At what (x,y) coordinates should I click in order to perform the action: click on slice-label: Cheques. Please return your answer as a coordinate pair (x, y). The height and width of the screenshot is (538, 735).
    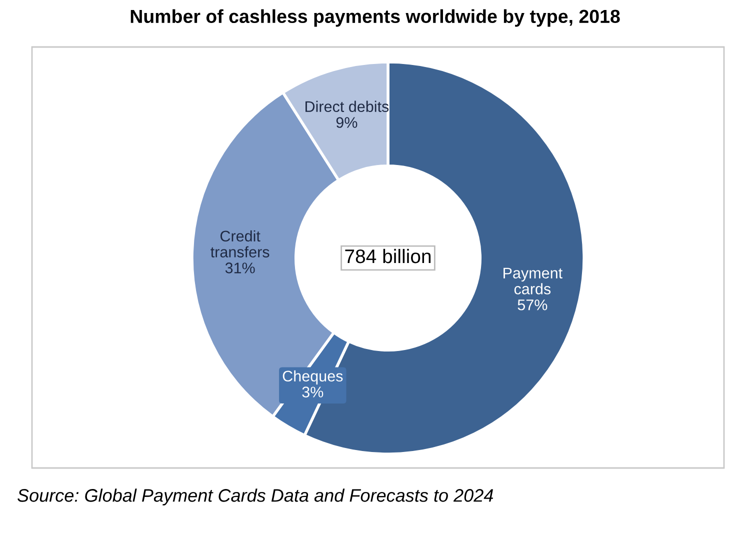
    Looking at the image, I should click on (312, 377).